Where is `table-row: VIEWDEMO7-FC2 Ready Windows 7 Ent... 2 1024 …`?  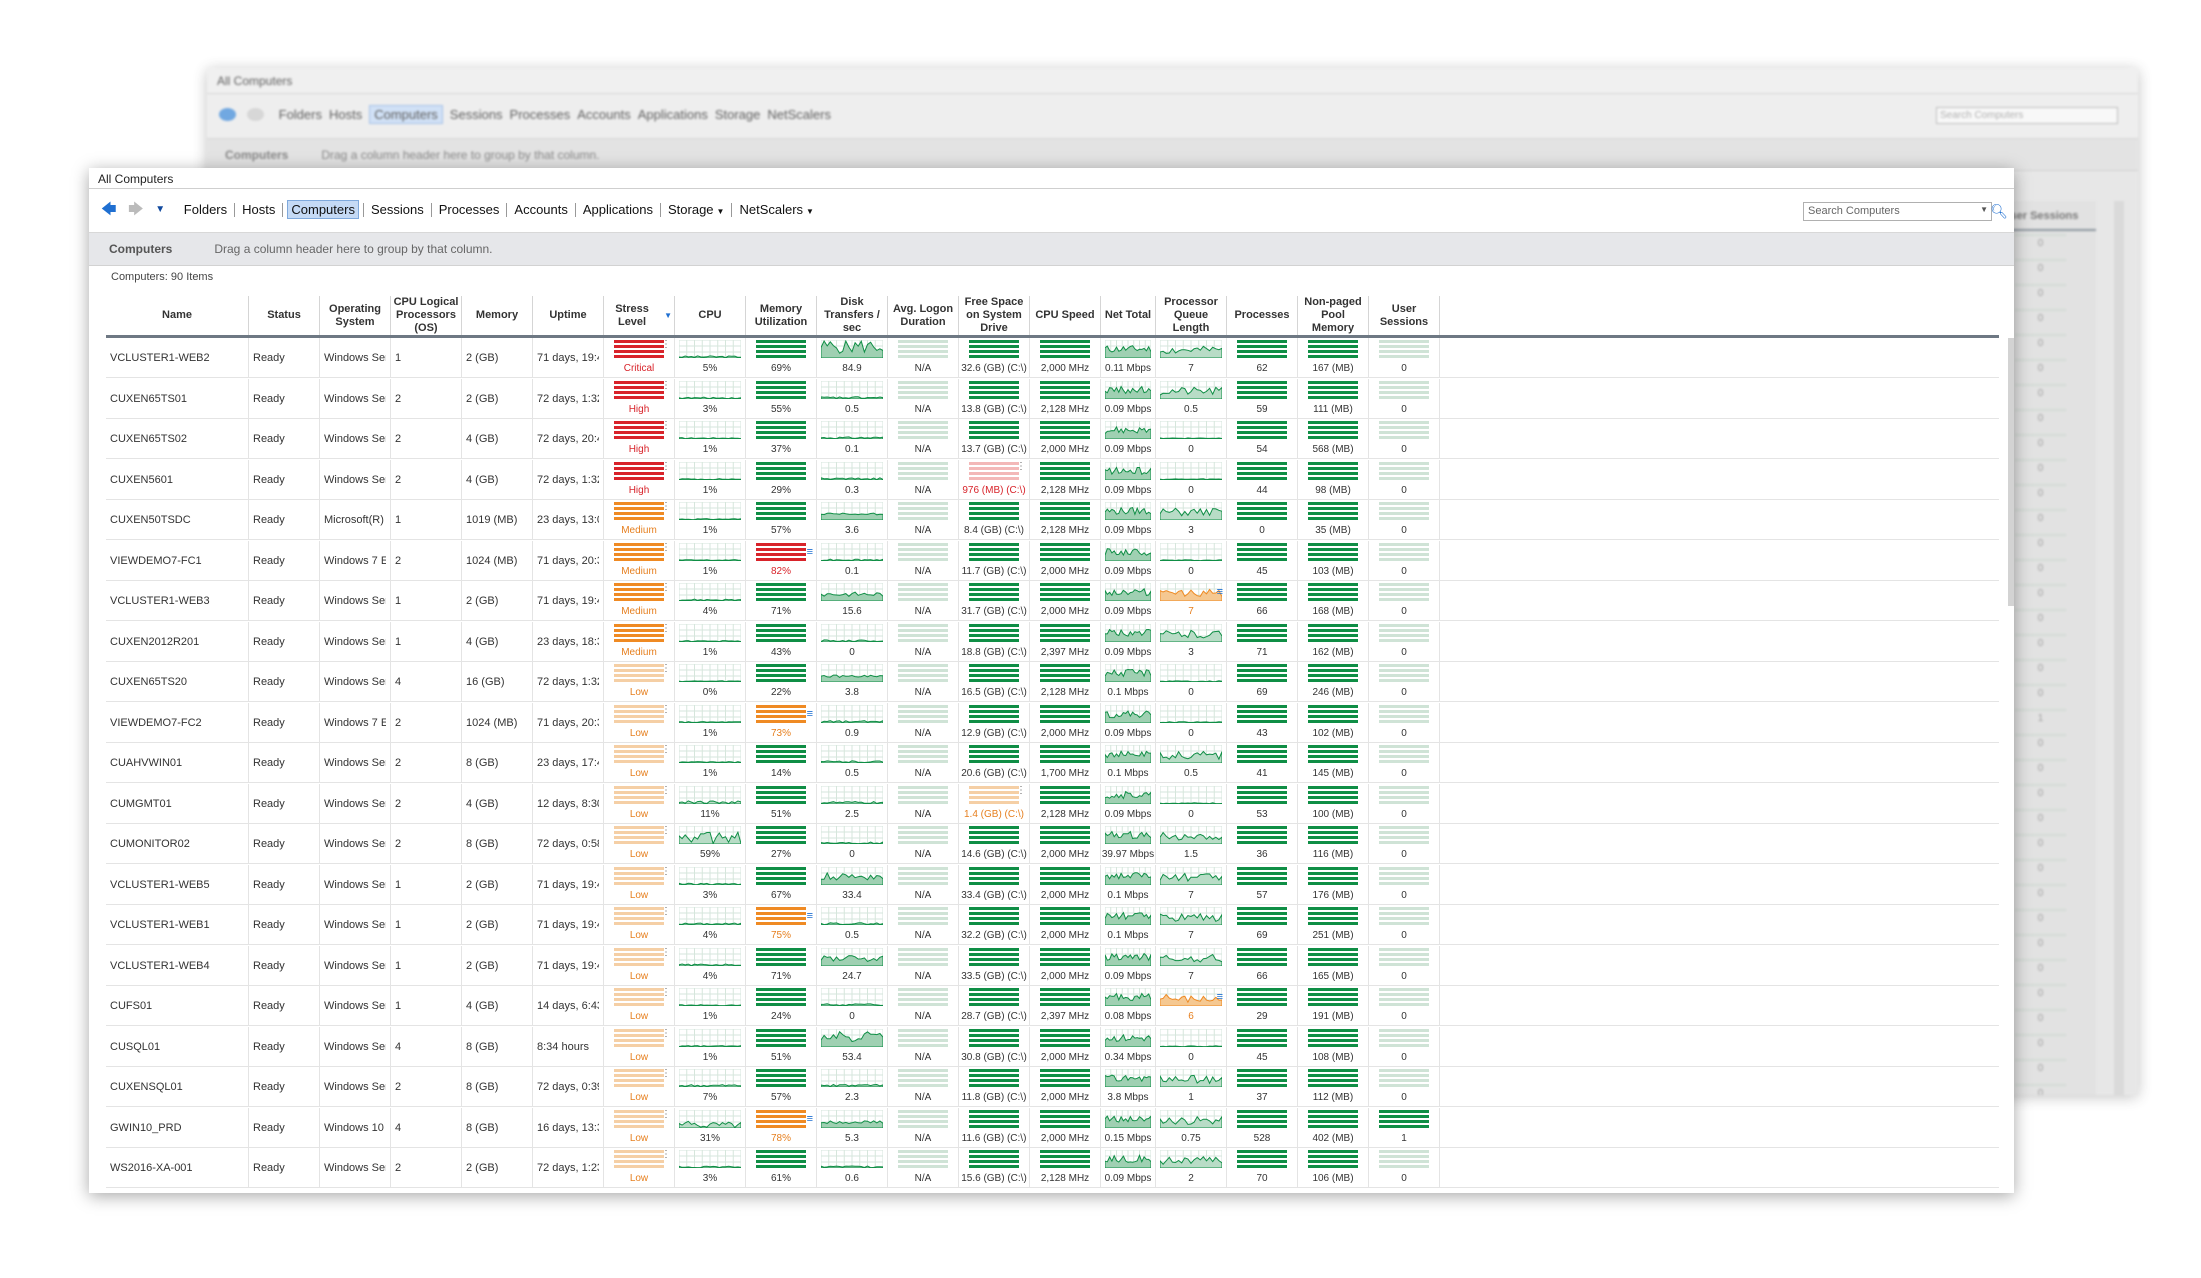
table-row: VIEWDEMO7-FC2 Ready Windows 7 Ent... 2 1024 … is located at coordinates (1052, 722).